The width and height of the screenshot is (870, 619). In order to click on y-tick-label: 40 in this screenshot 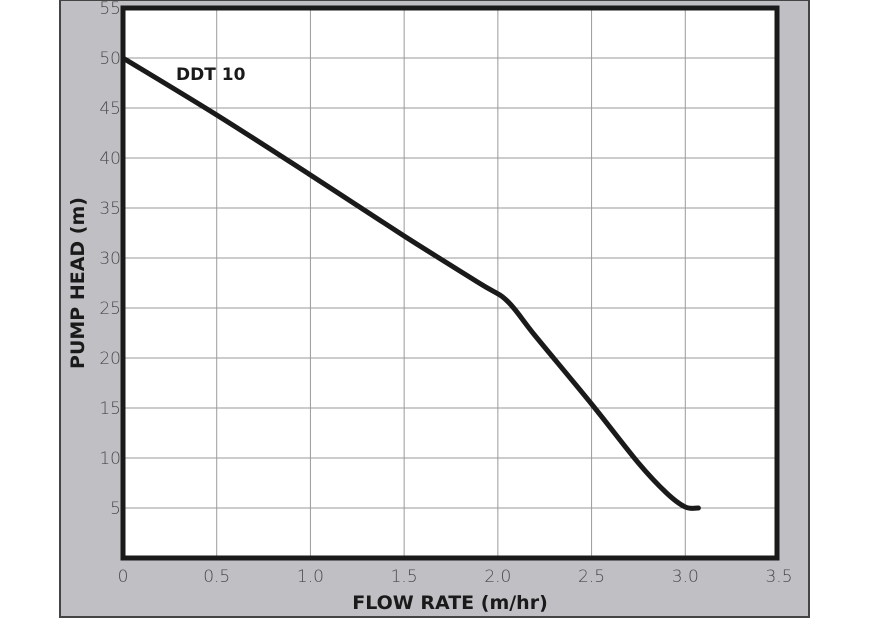, I will do `click(110, 159)`.